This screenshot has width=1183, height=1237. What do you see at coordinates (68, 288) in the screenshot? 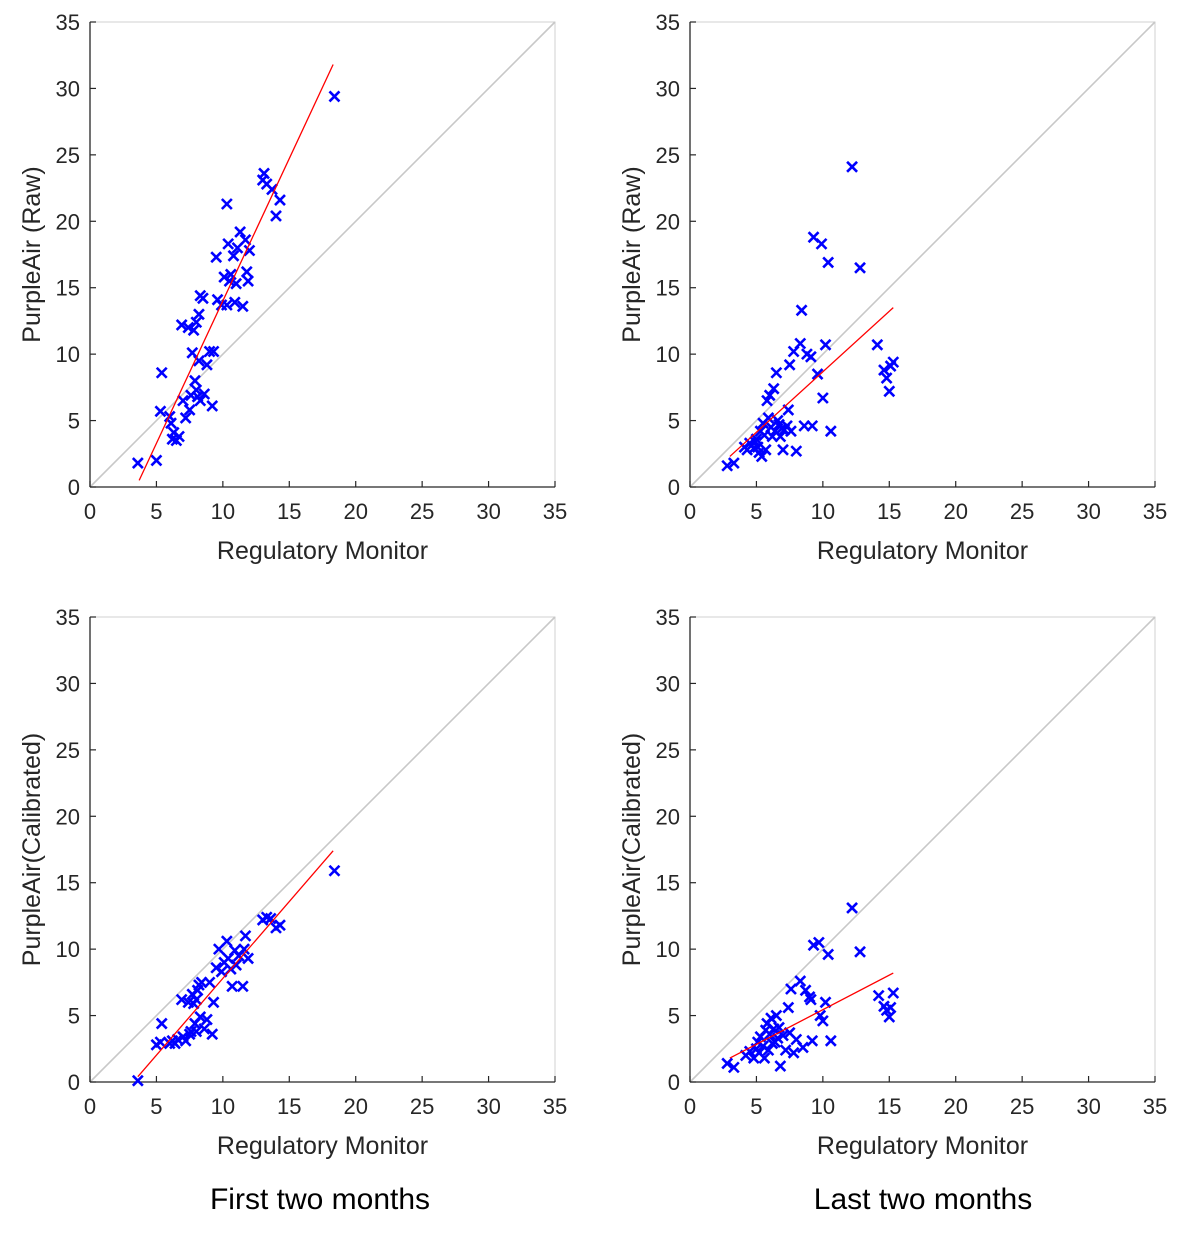
I see `y-tick-label: 15` at bounding box center [68, 288].